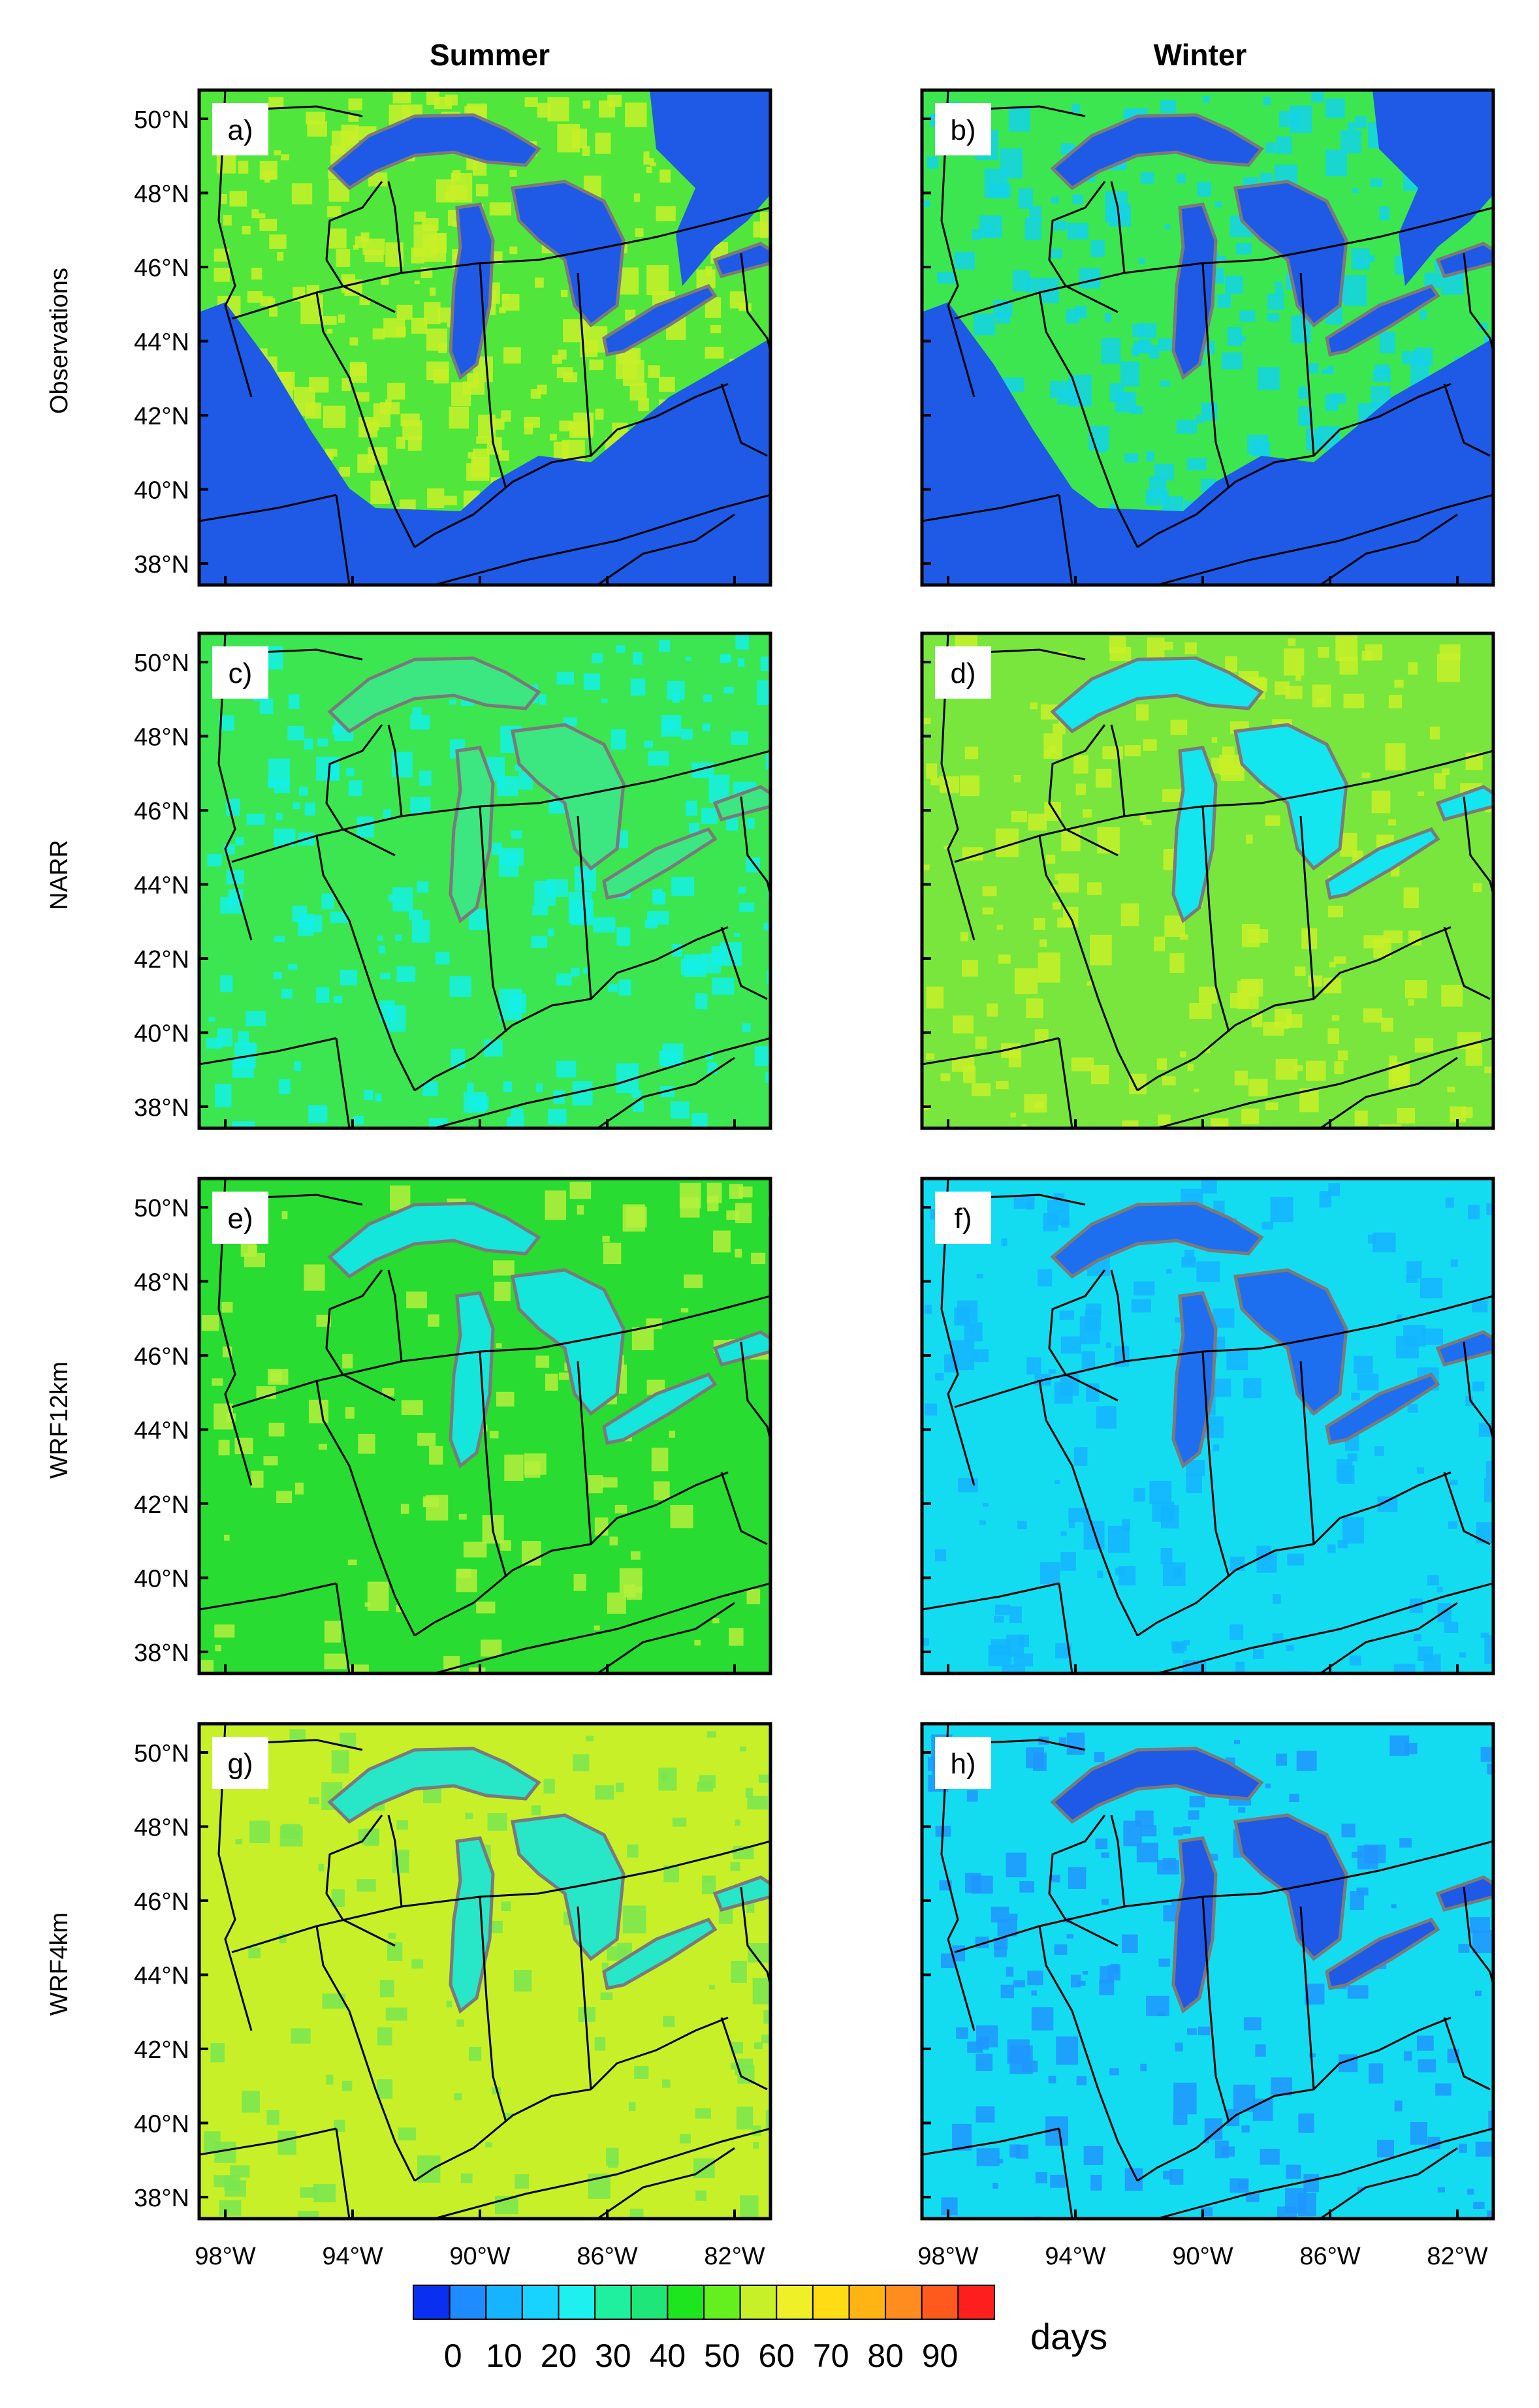 The height and width of the screenshot is (2408, 1539). I want to click on lake-shape, so click(660, 863).